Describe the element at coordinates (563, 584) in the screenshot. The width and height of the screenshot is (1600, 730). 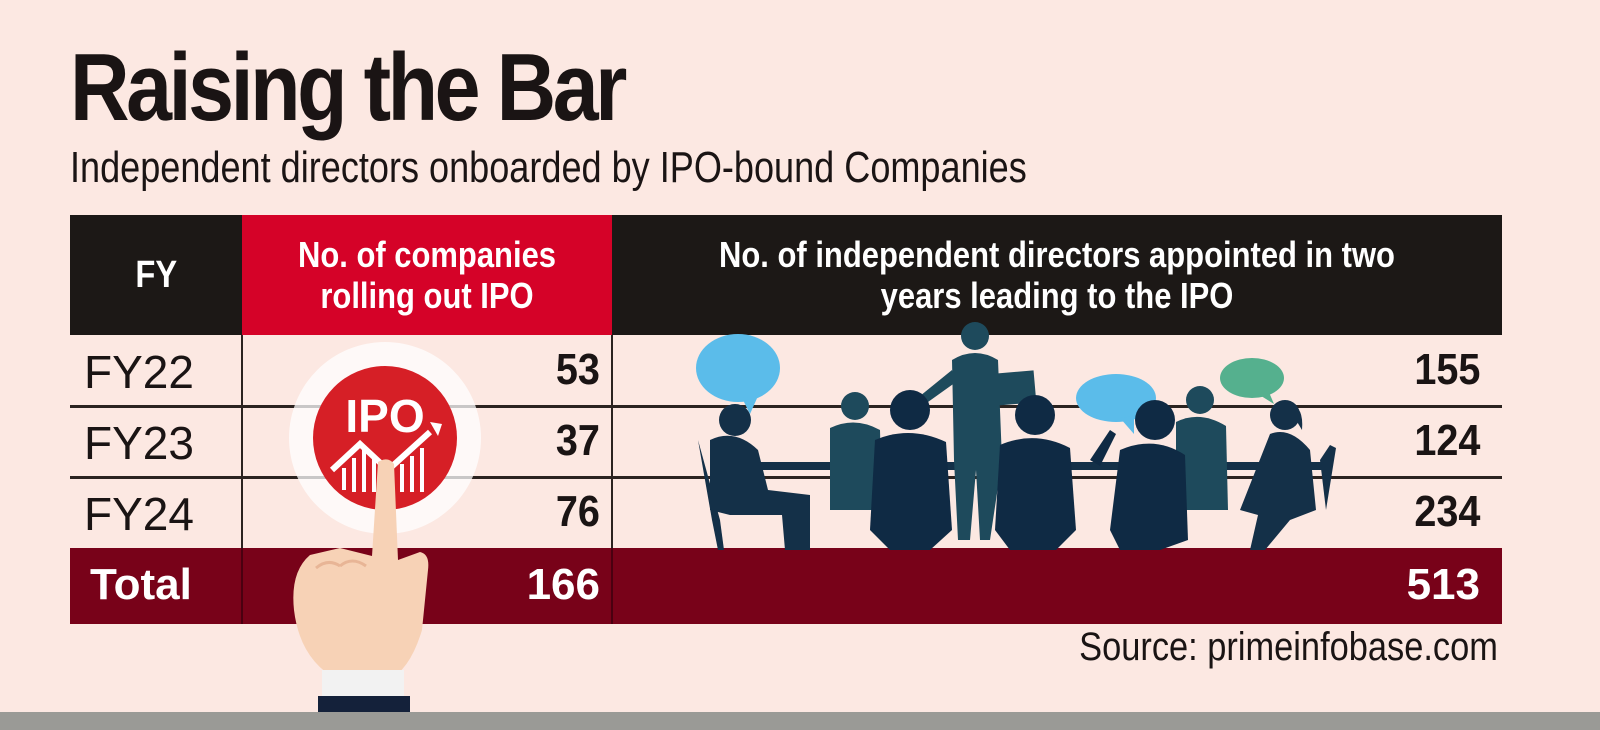
I see `total-companies: 166` at that location.